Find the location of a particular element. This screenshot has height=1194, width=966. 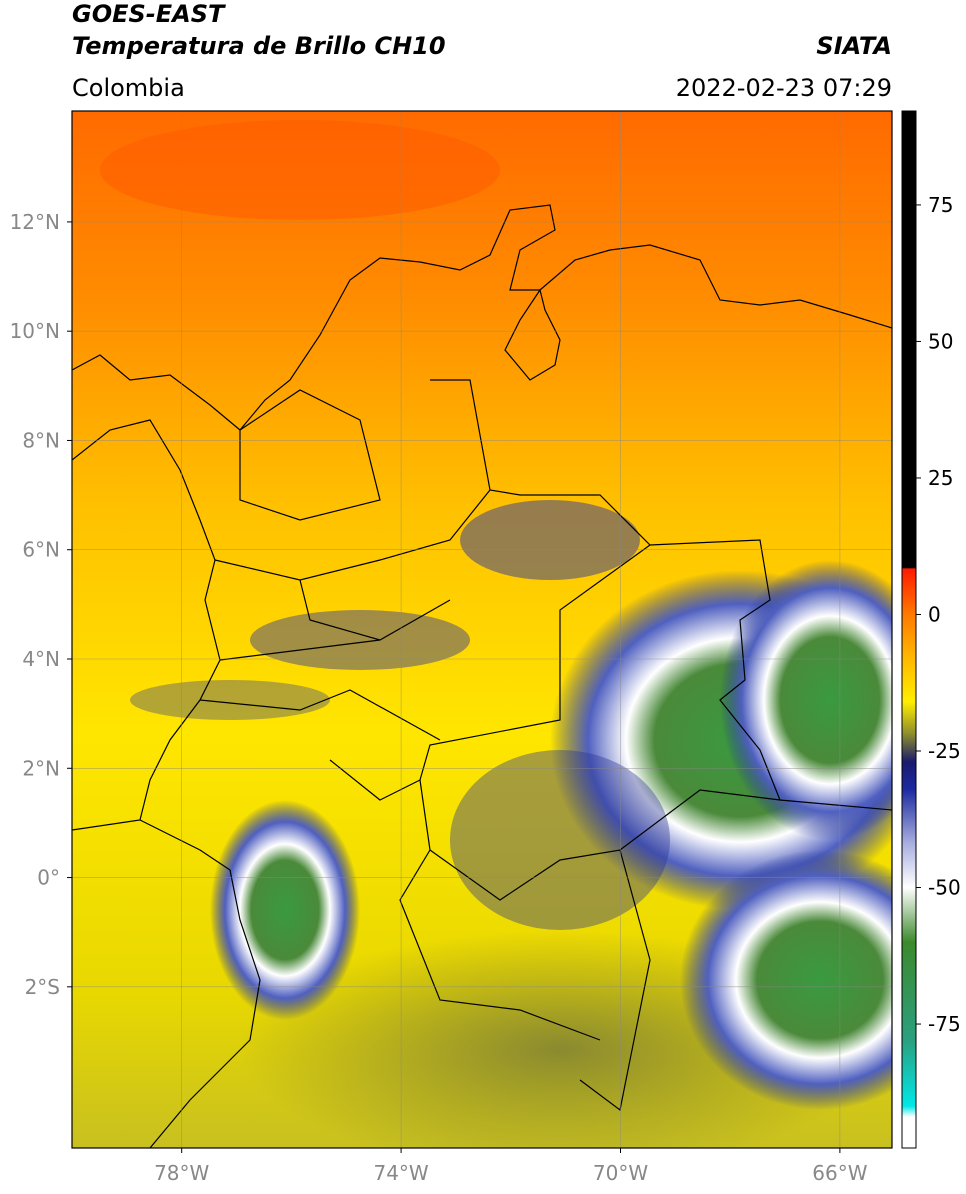

y-tick-label: 10°N is located at coordinates (35, 331).